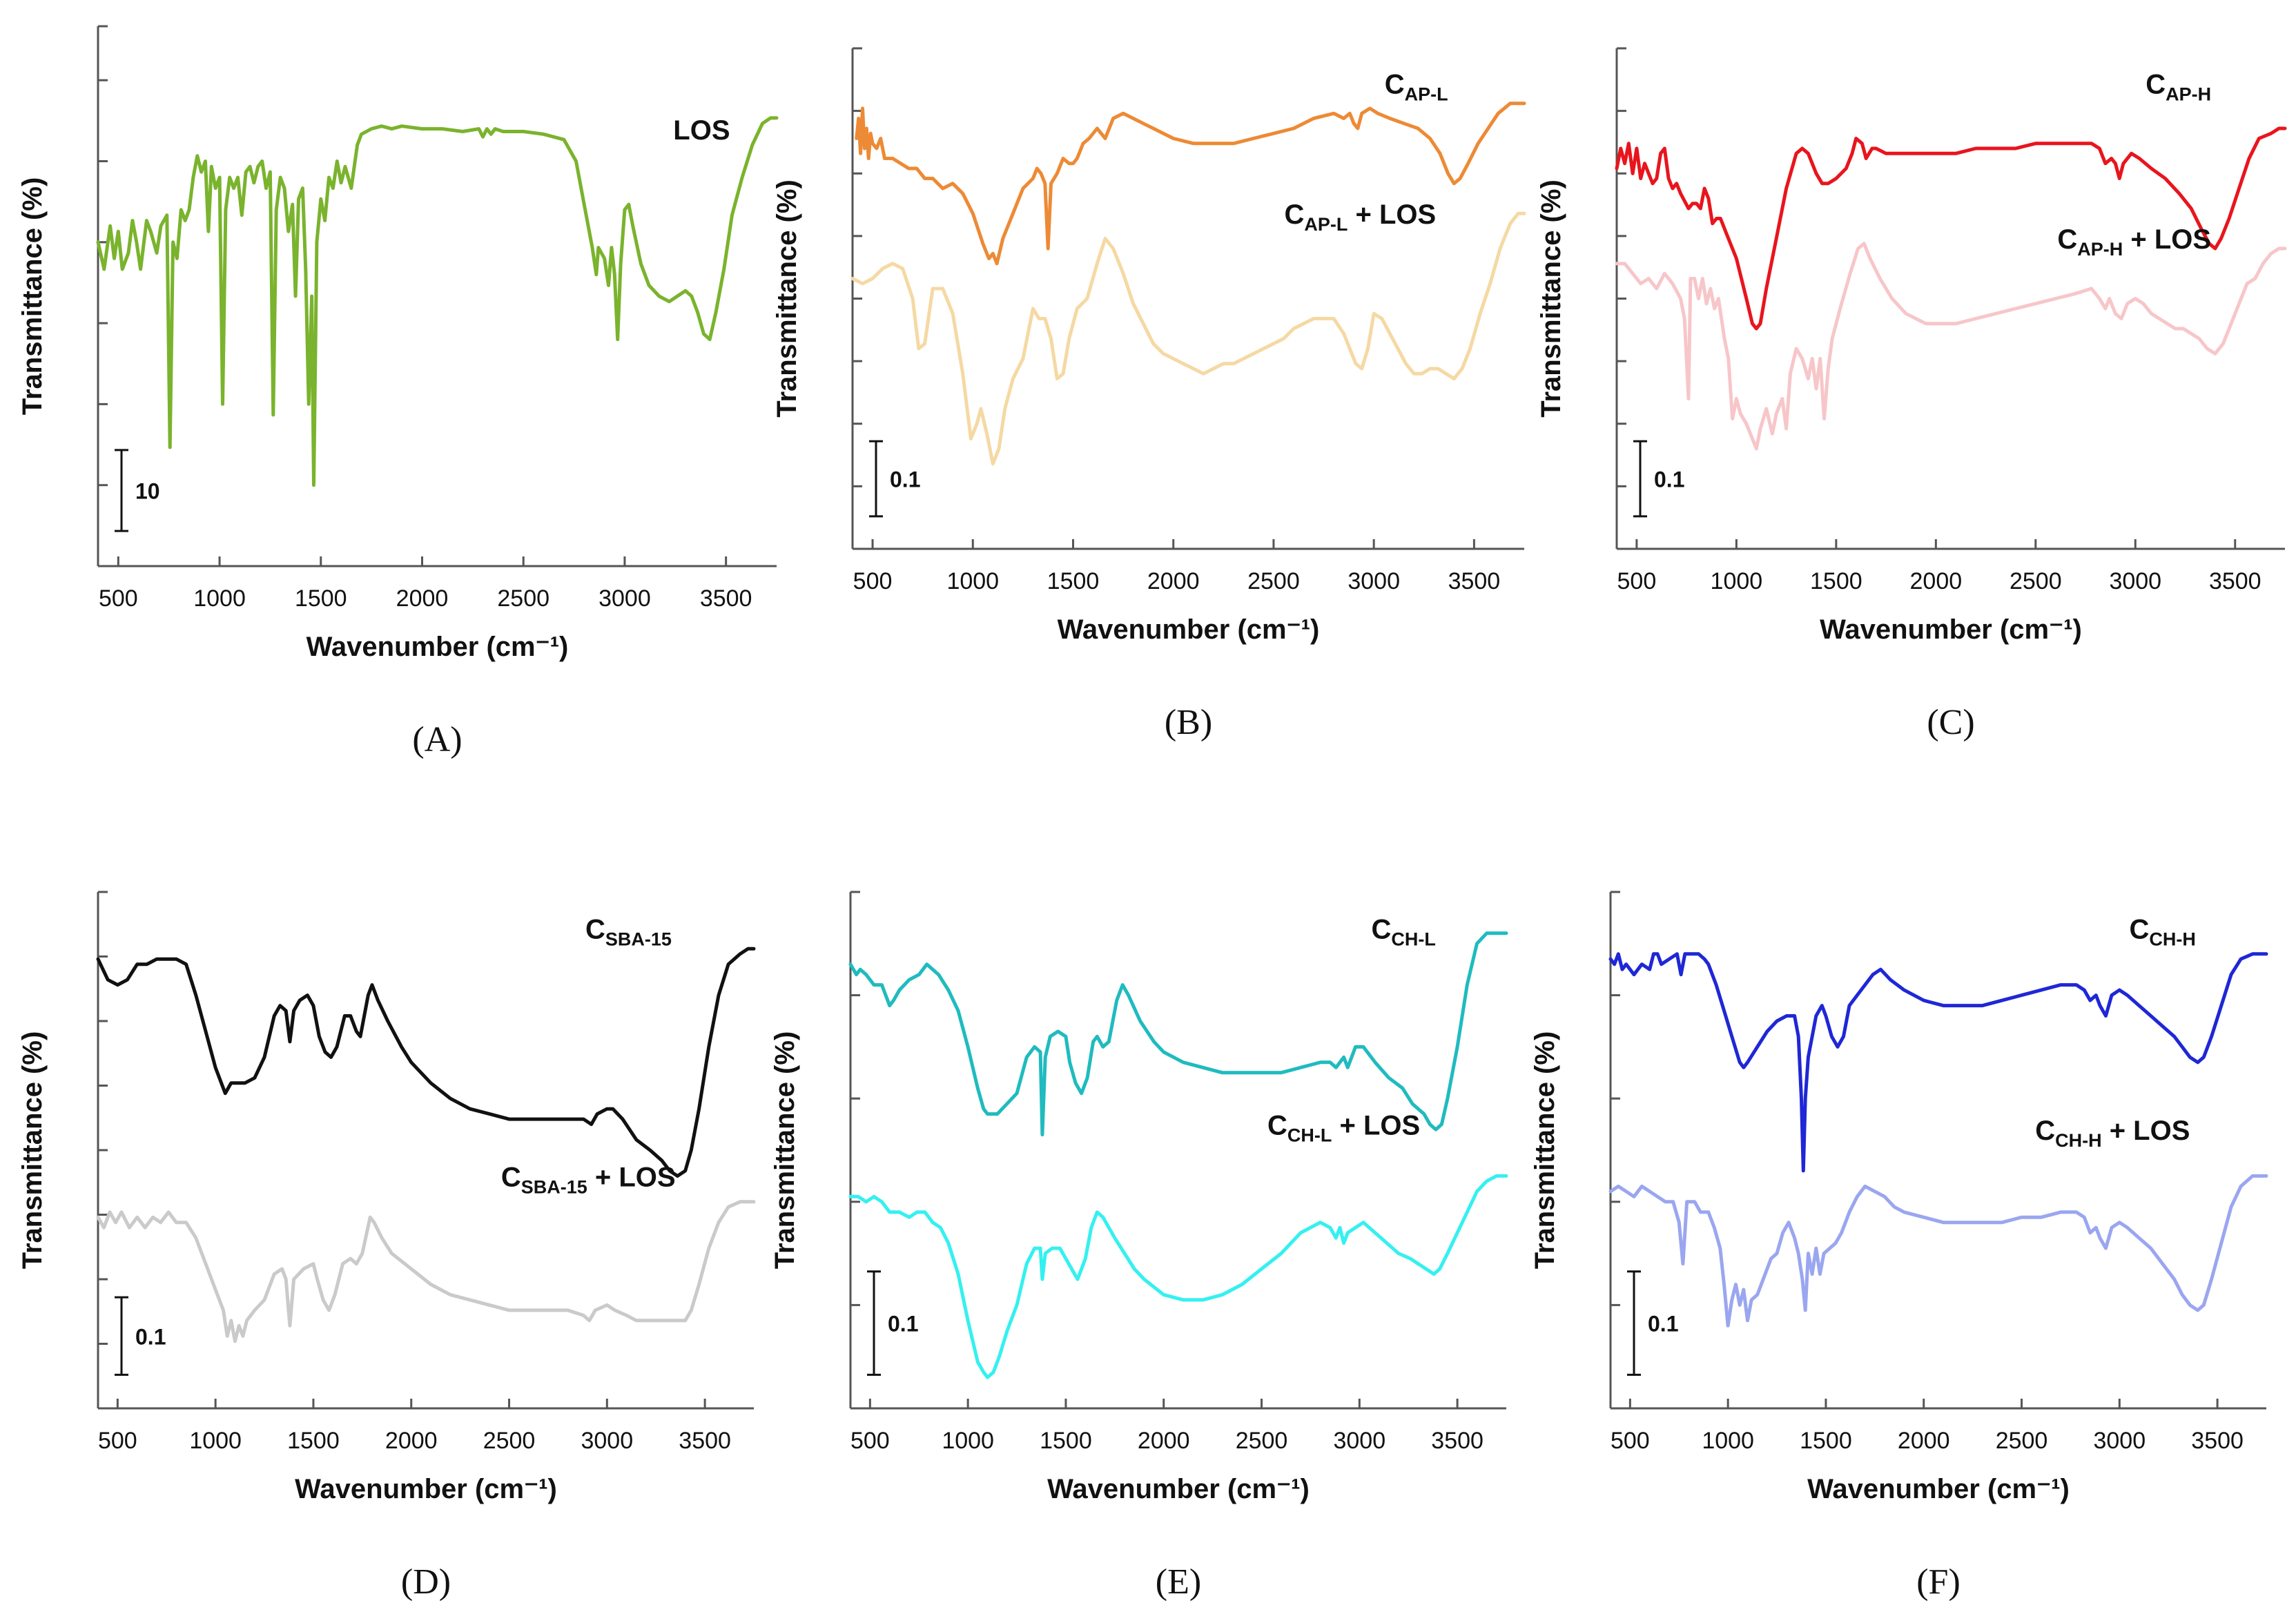 The image size is (2296, 1612). Describe the element at coordinates (1938, 1582) in the screenshot. I see `panel-label: (F)` at that location.